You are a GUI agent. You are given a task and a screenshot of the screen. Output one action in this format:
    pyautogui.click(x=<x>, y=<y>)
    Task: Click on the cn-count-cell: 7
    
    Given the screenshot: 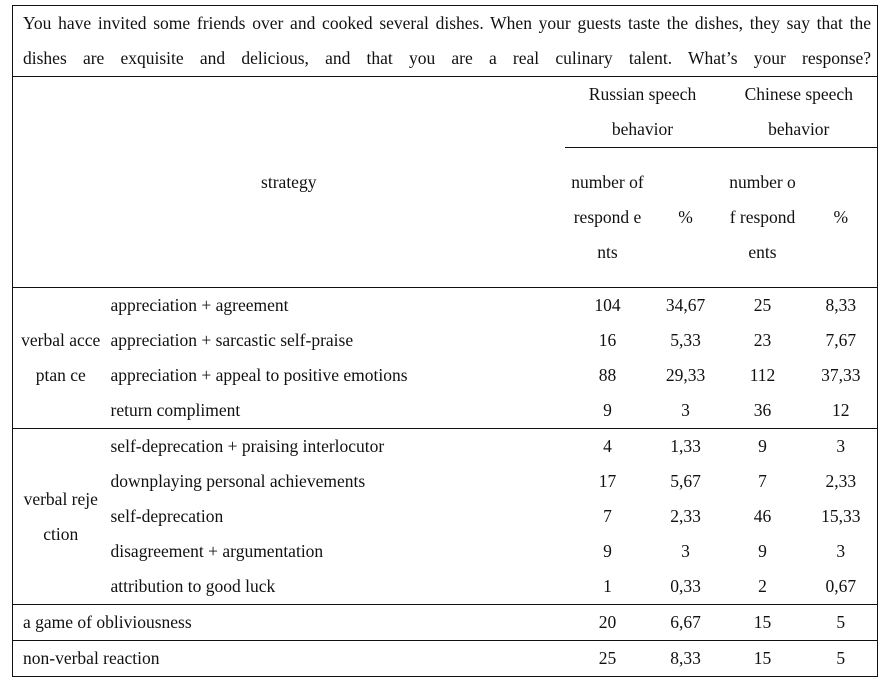 What is the action you would take?
    pyautogui.click(x=762, y=481)
    